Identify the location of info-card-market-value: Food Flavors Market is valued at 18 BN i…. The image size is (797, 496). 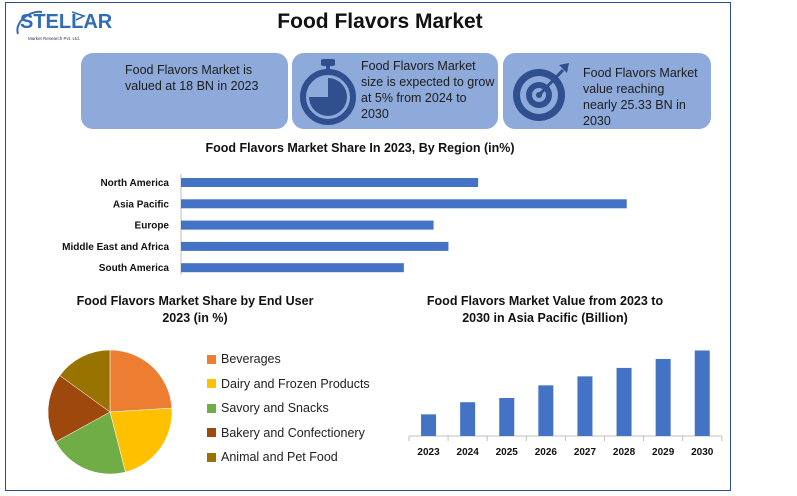
(184, 91).